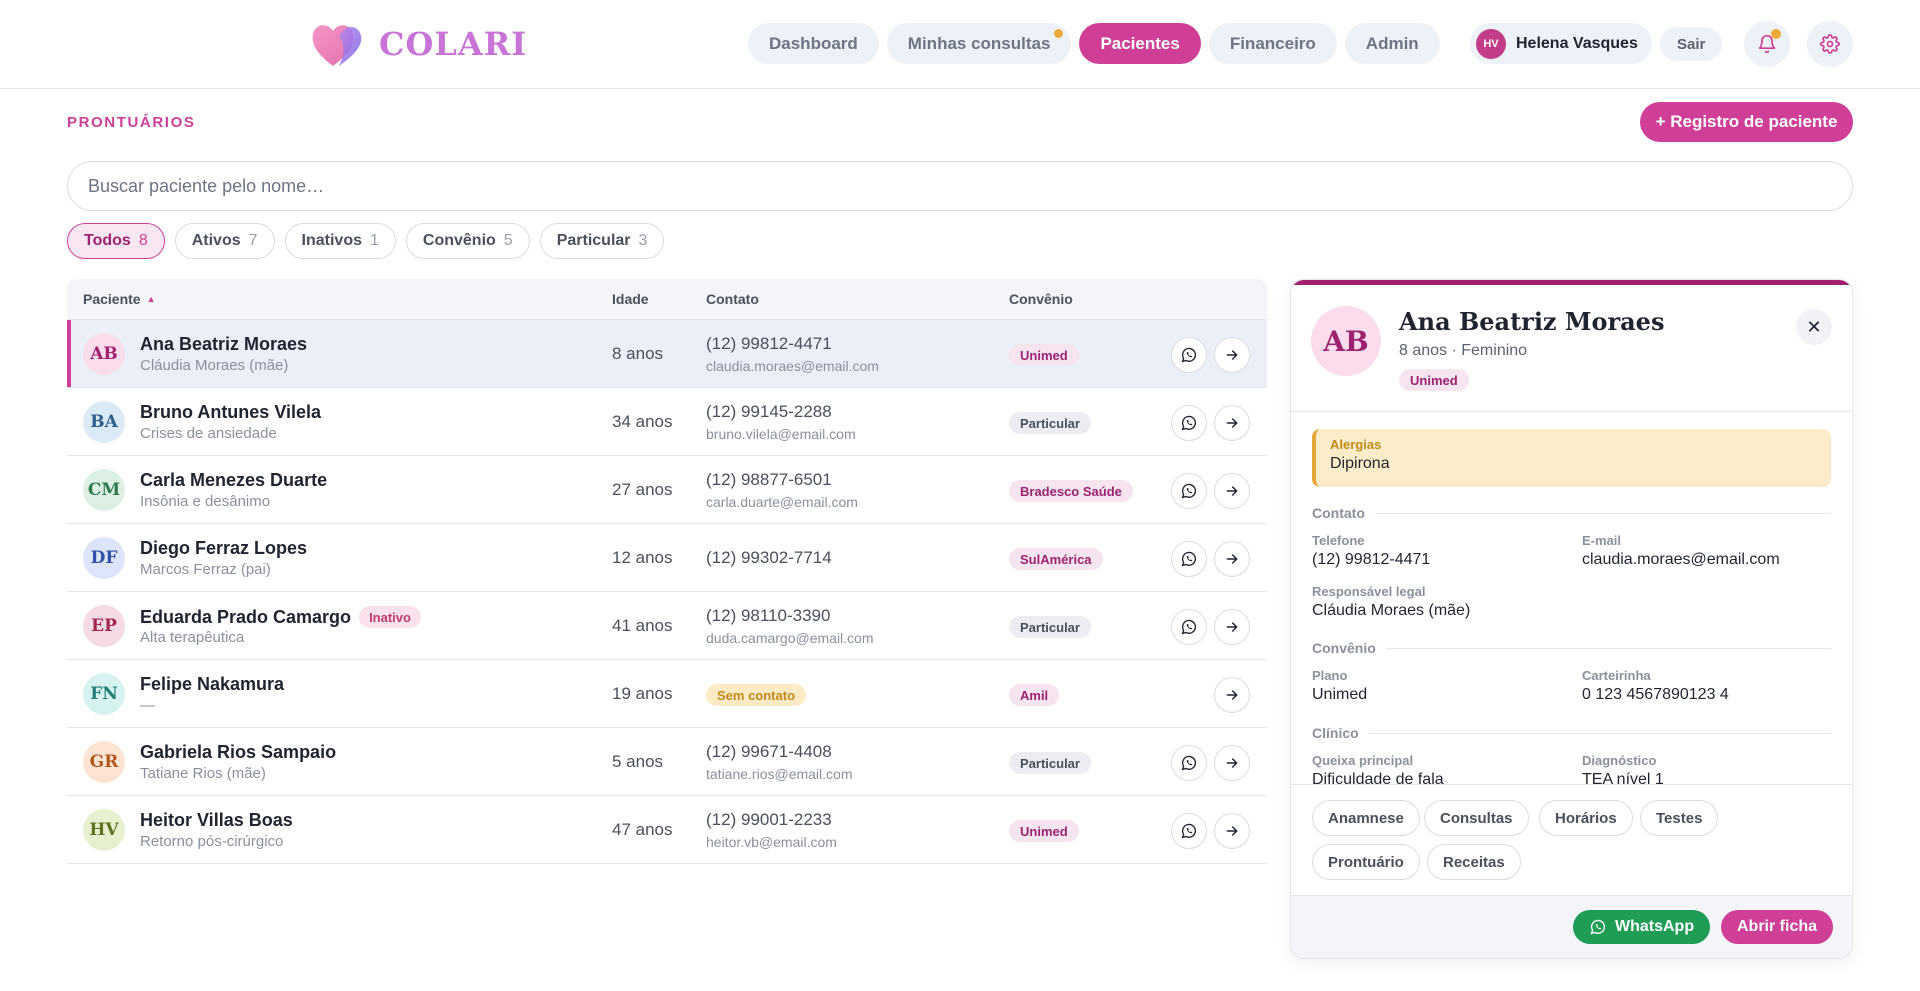 This screenshot has width=1920, height=991. I want to click on patient-phone: (12) 99001-2233, so click(769, 819).